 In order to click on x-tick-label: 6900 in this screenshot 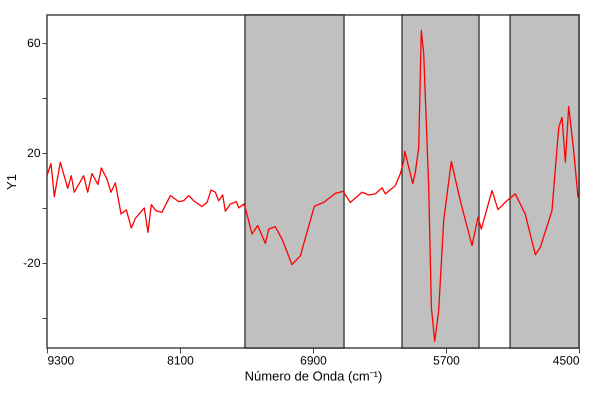, I will do `click(314, 361)`.